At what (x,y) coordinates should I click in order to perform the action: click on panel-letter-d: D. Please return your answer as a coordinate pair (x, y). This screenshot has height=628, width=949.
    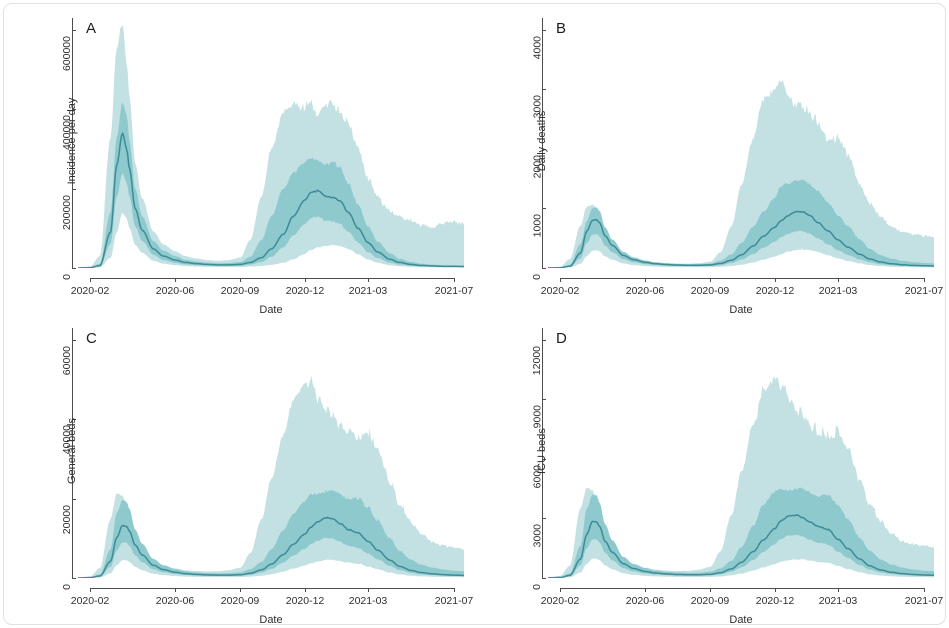
    Looking at the image, I should click on (561, 338).